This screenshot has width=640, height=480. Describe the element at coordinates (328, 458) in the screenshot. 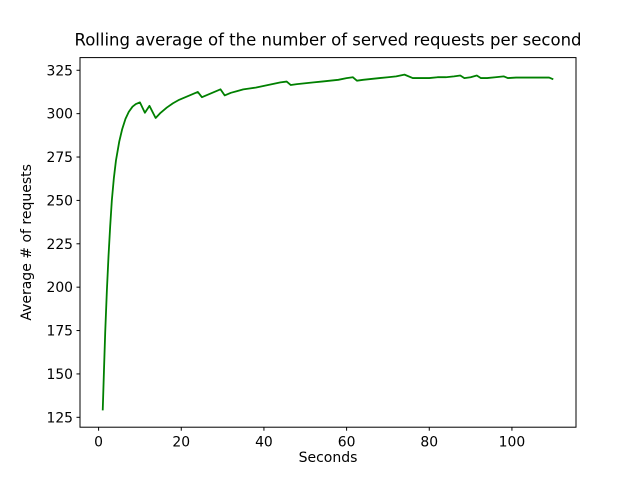

I see `x-axis-label: Seconds` at that location.